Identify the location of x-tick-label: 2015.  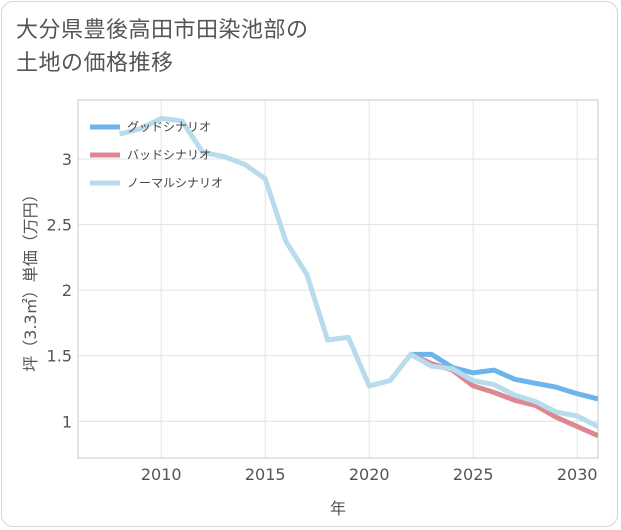
(265, 474).